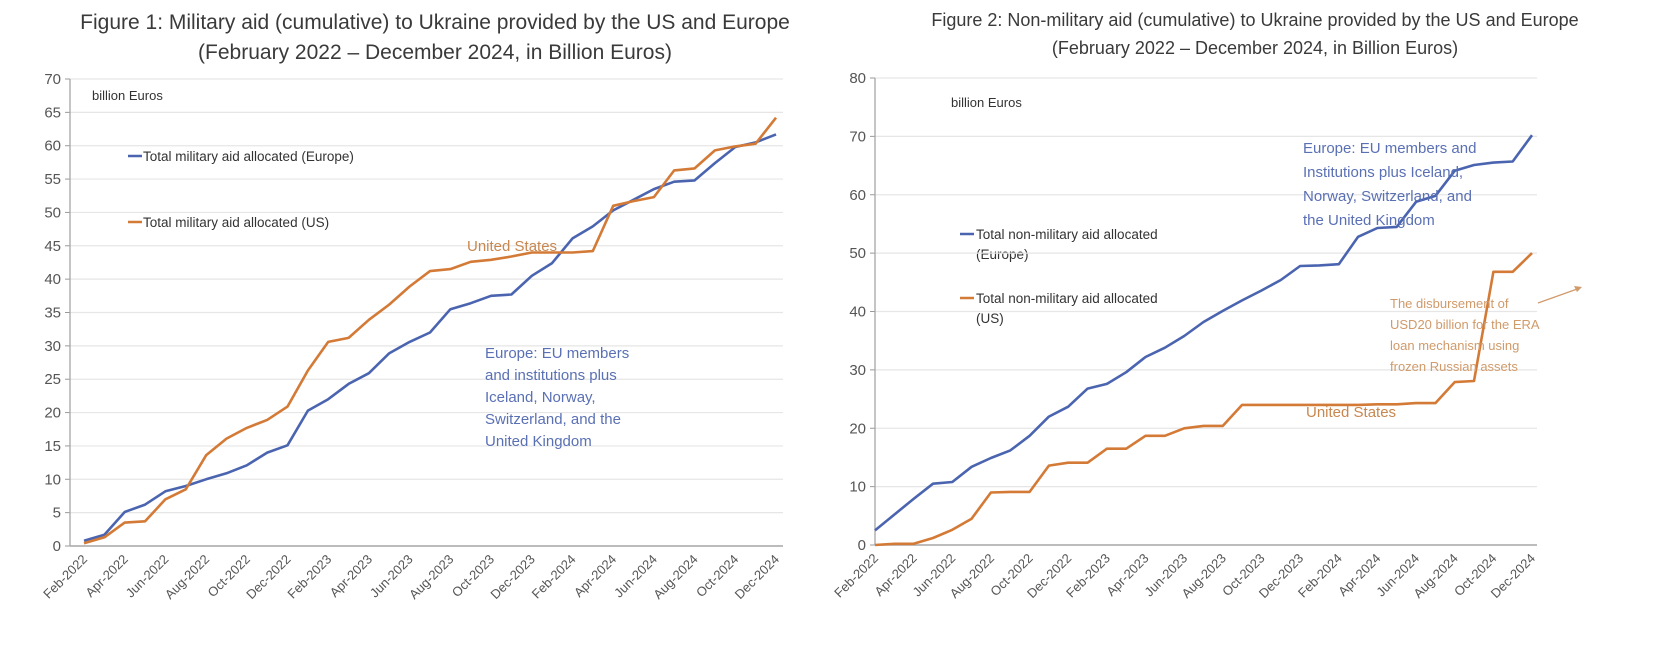 The image size is (1662, 662). Describe the element at coordinates (990, 318) in the screenshot. I see `legend-label-us-line2: (US)` at that location.